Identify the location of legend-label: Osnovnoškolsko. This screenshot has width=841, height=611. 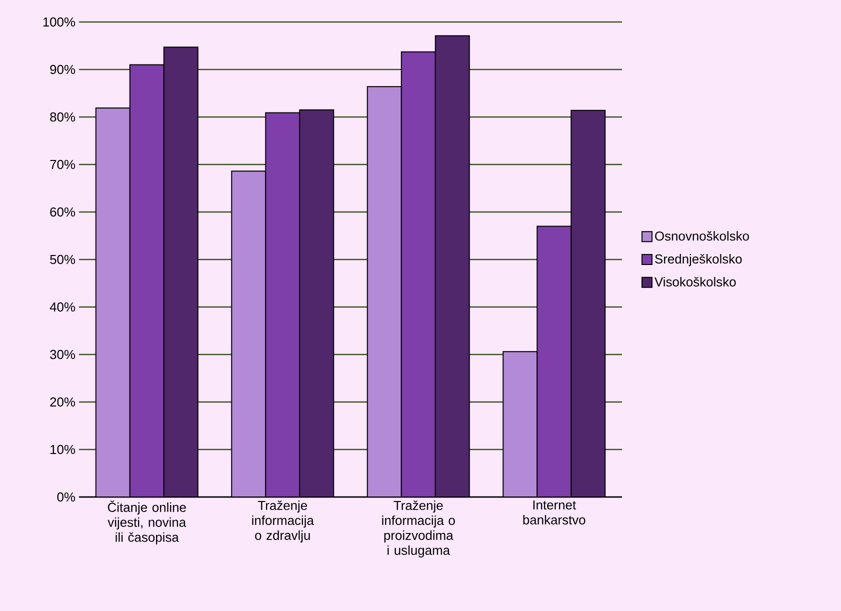
(702, 236).